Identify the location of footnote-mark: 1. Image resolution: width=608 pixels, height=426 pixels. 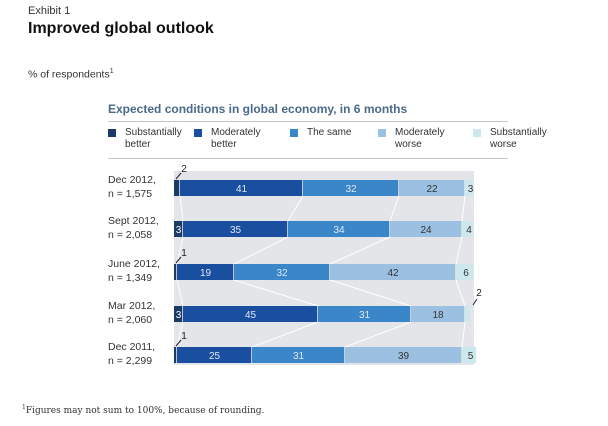
(24, 407).